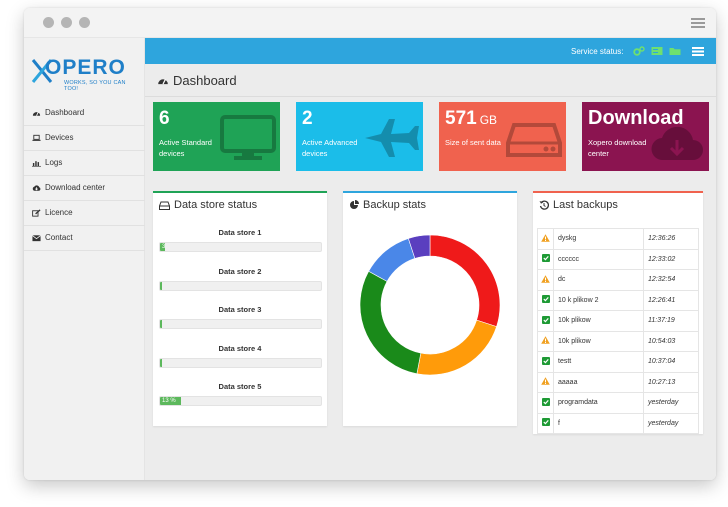  I want to click on sidebar-item-contact: Contact, so click(84, 238).